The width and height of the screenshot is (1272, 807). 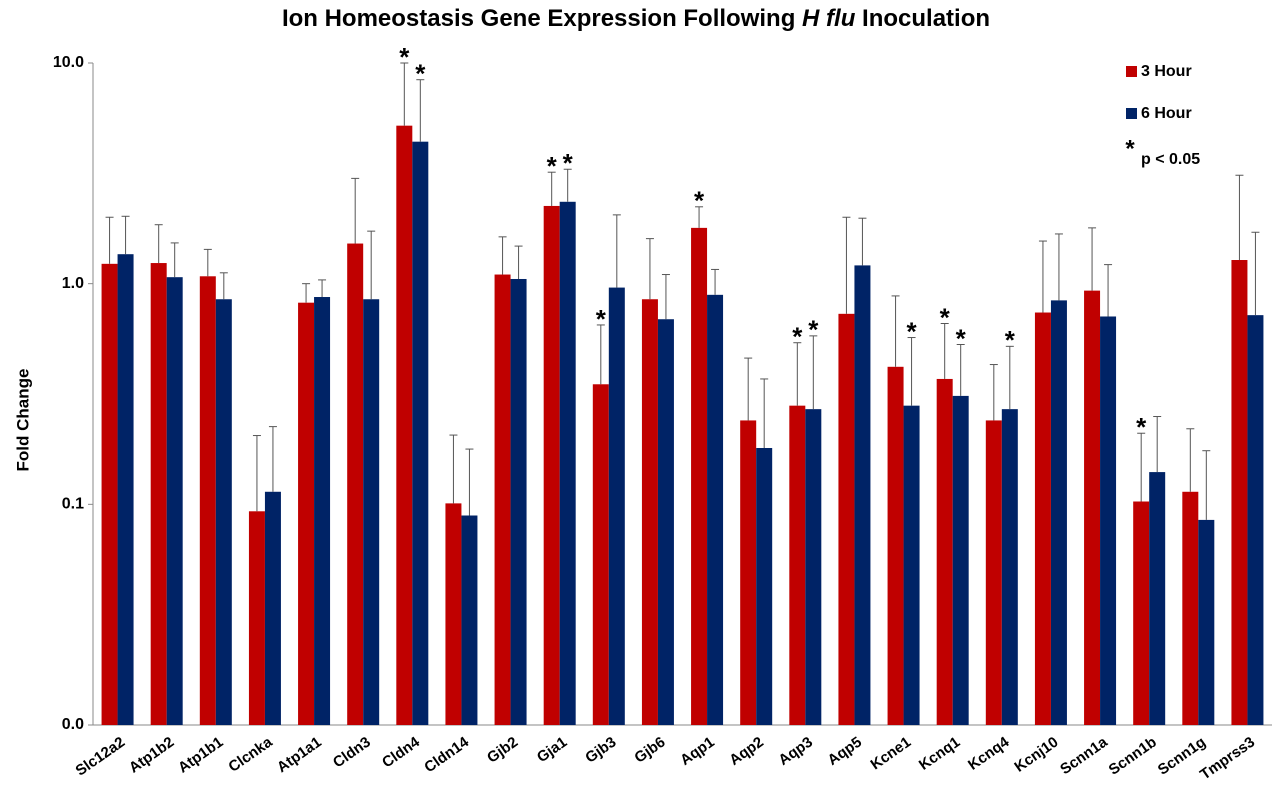 What do you see at coordinates (200, 755) in the screenshot?
I see `x-tick-label: Atp1b1` at bounding box center [200, 755].